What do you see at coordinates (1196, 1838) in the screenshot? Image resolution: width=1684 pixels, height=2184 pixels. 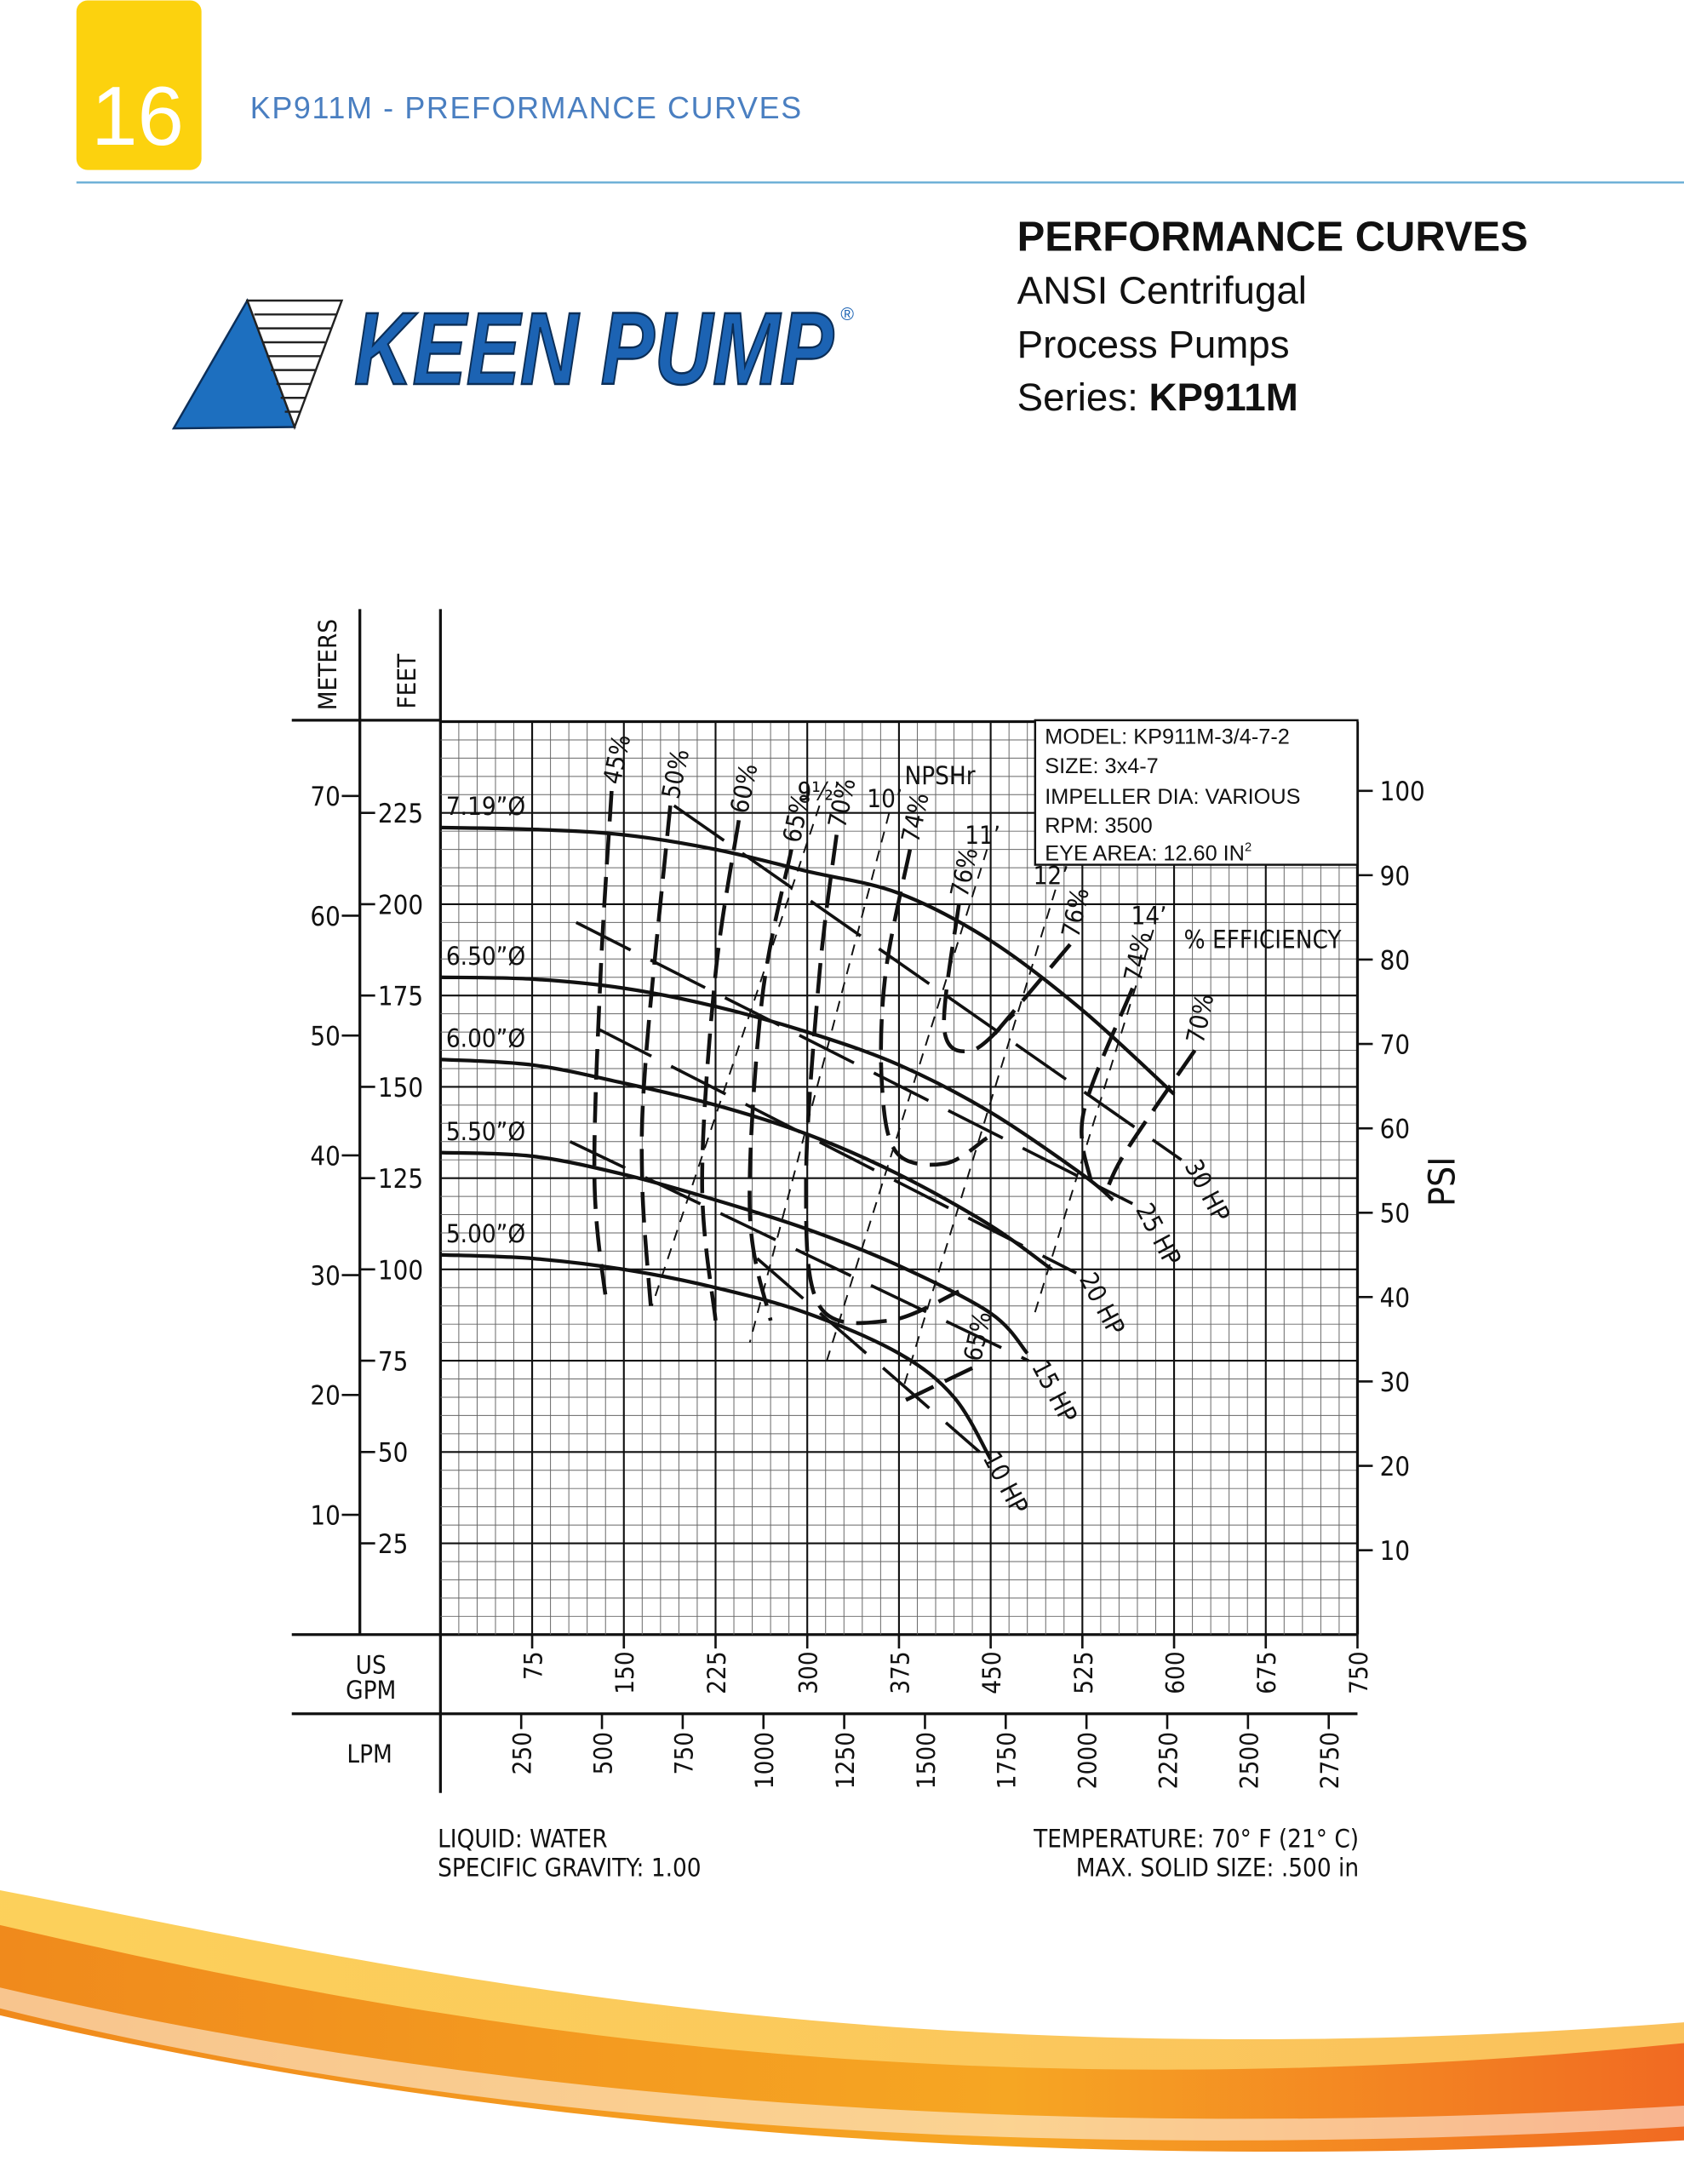 I see `condition: TEMPERATURE: 70° F (21° C)` at bounding box center [1196, 1838].